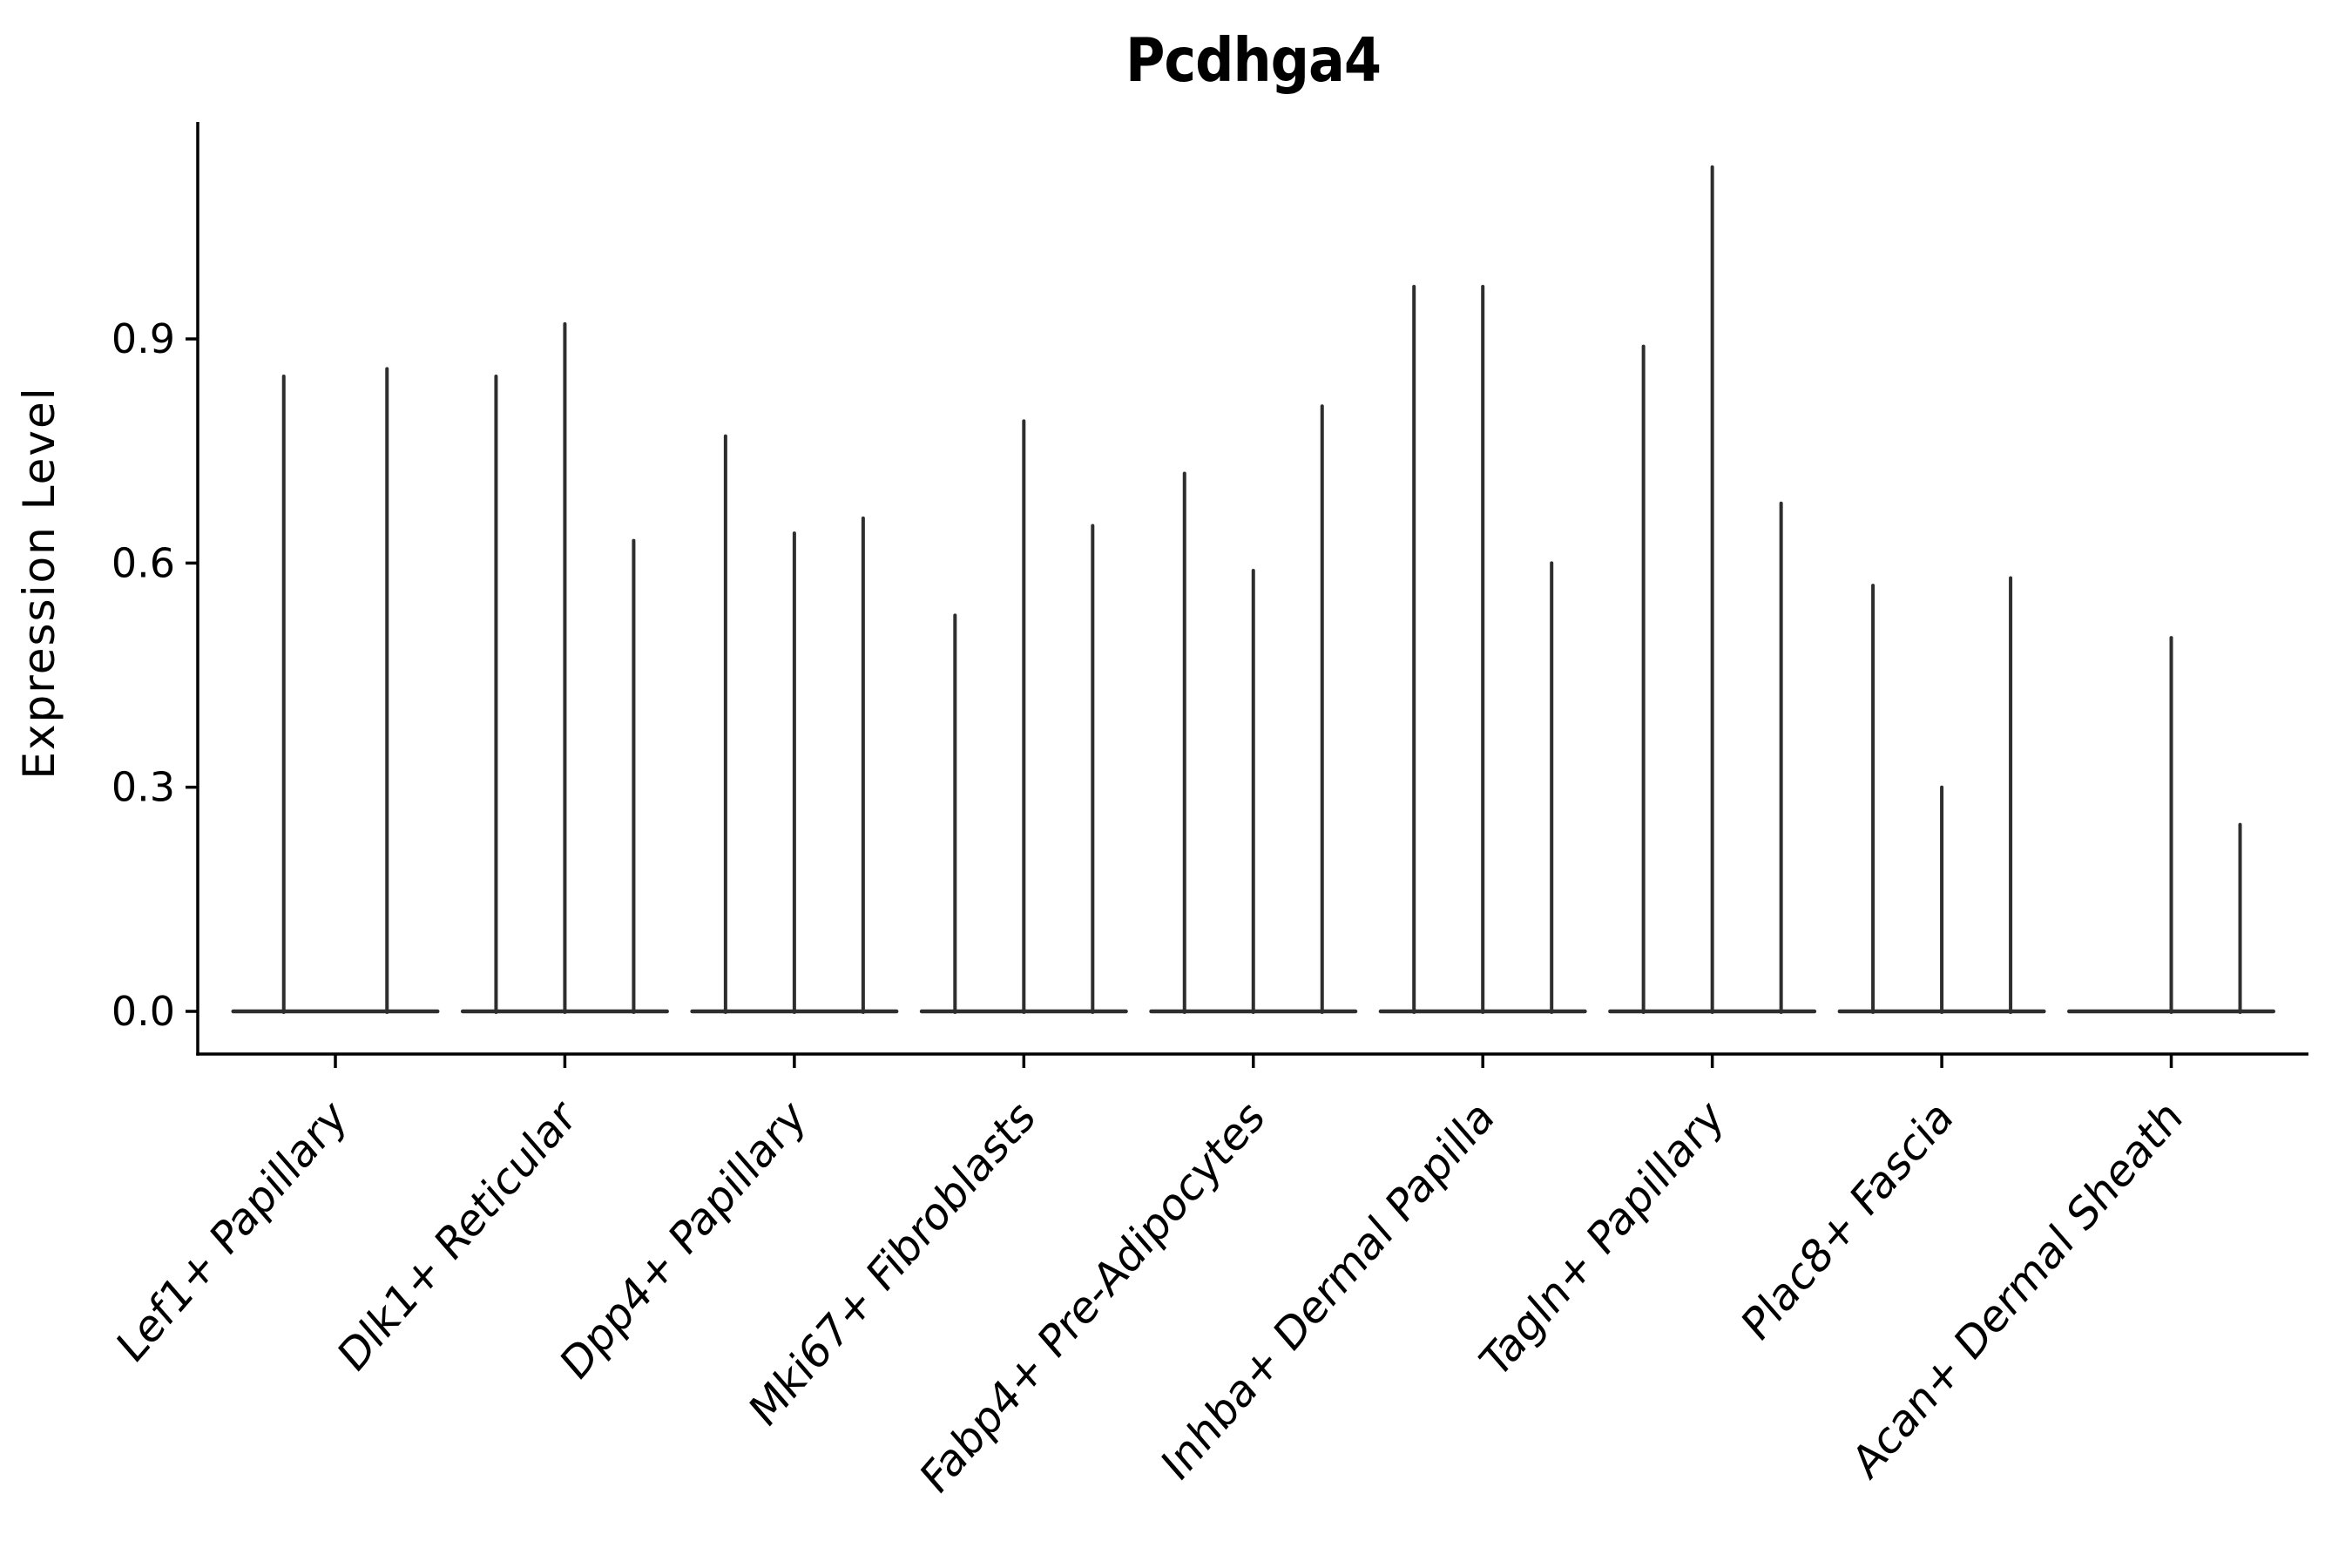 The height and width of the screenshot is (1568, 2352). I want to click on x-tick-label: Lef1+ Papillary, so click(231, 1231).